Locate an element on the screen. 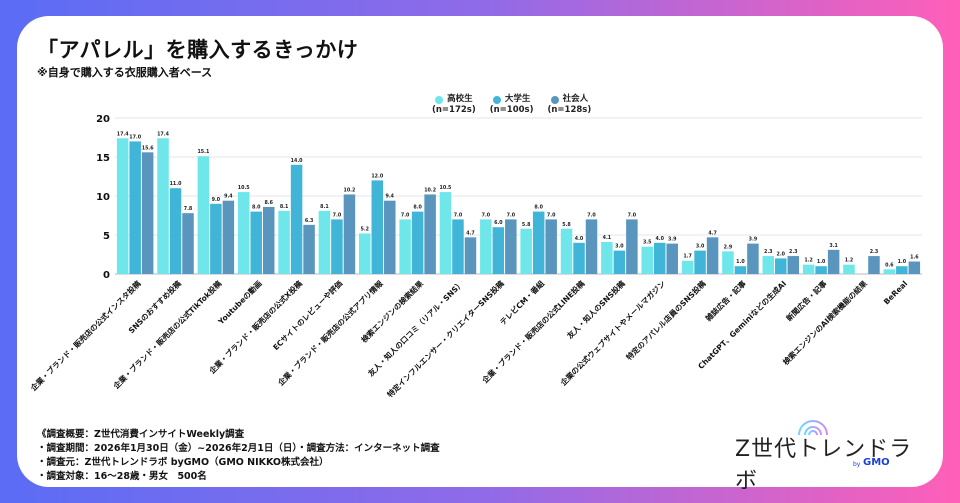  data-label: 4.0 is located at coordinates (659, 239).